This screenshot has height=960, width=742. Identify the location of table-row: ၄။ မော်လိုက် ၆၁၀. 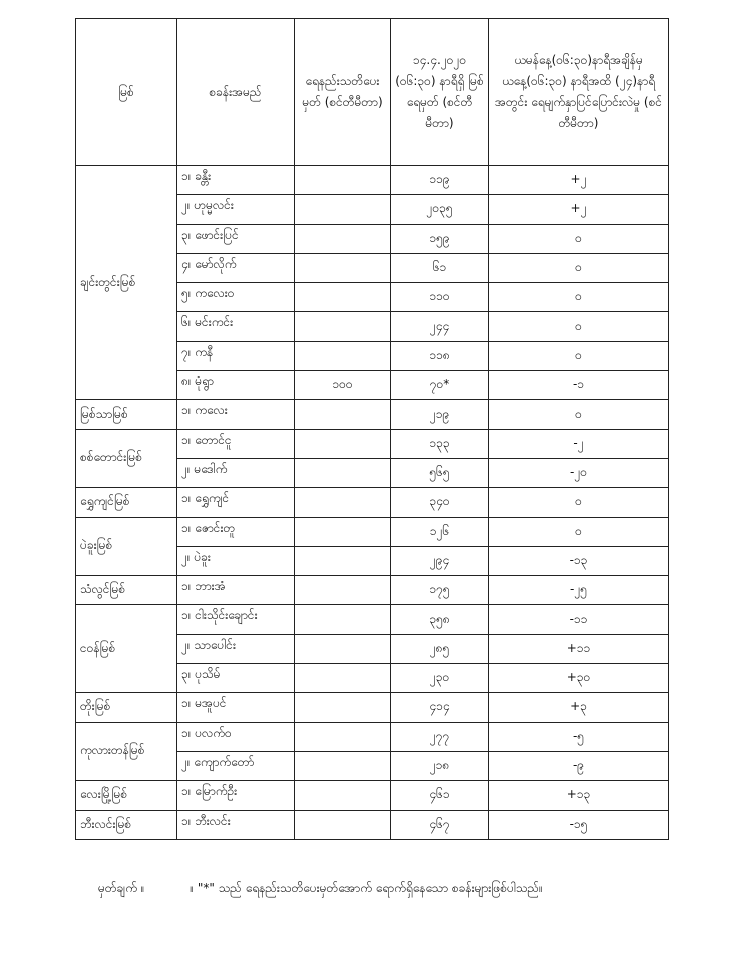
(372, 268).